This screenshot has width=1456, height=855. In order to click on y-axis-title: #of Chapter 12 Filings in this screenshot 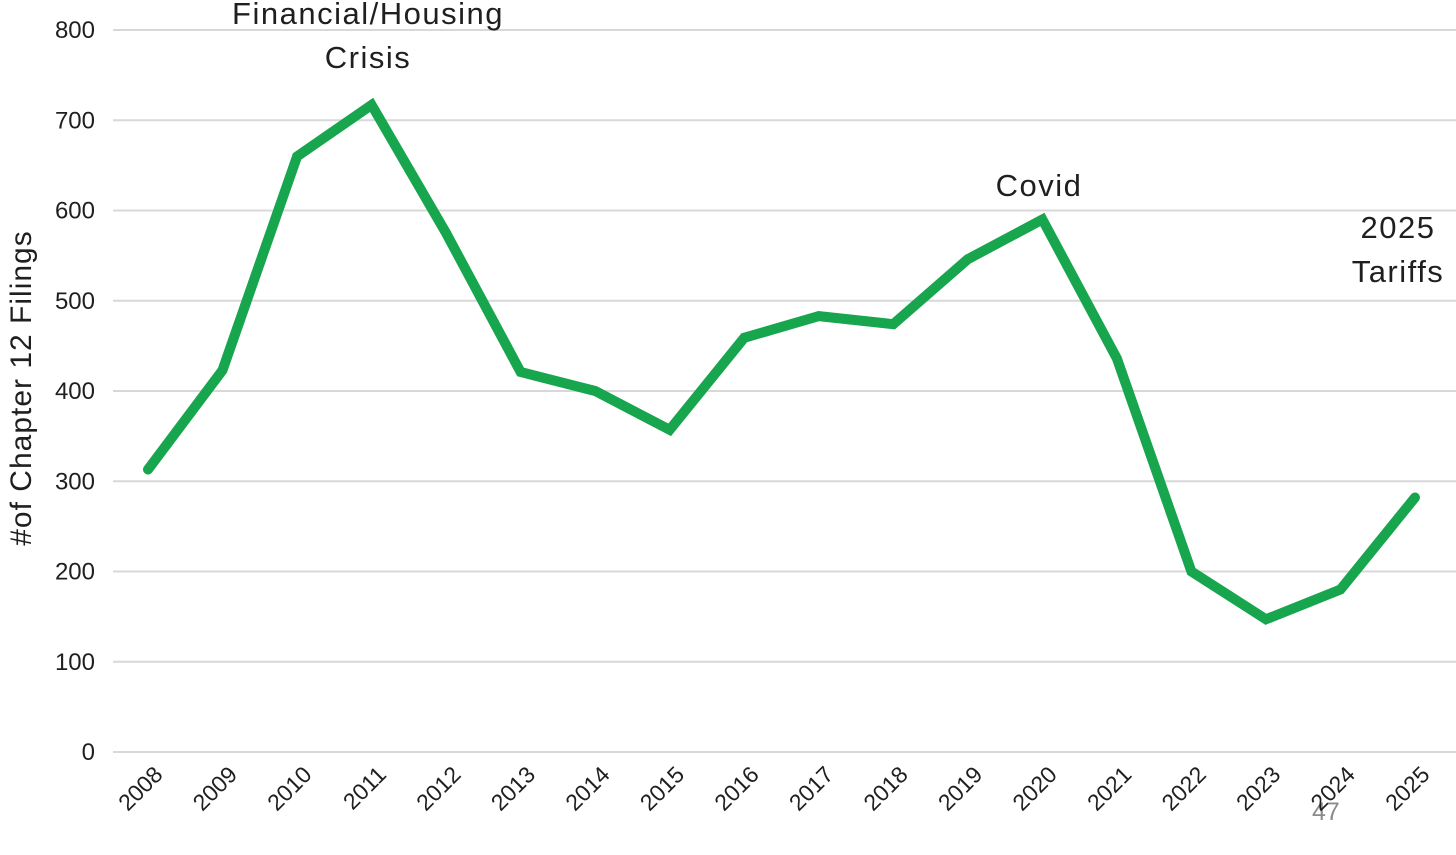, I will do `click(21, 388)`.